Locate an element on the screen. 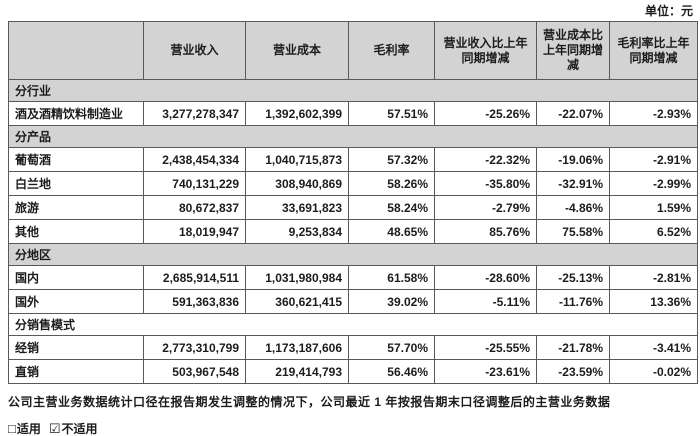 The image size is (700, 436). data-cell: -28.60% is located at coordinates (485, 277).